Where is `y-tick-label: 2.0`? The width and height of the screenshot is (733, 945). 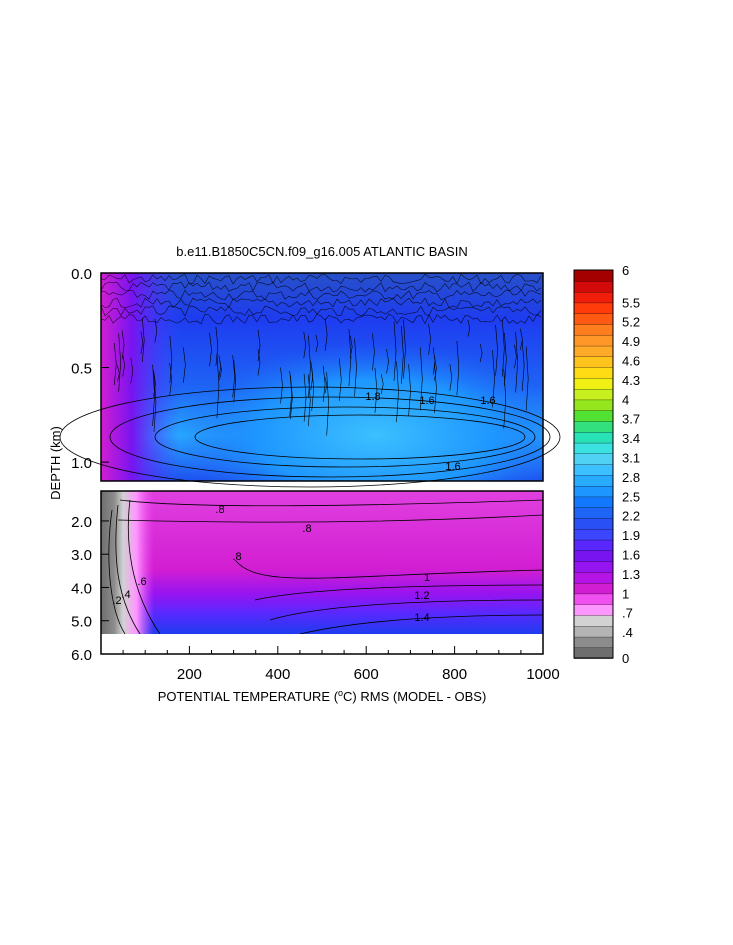
y-tick-label: 2.0 is located at coordinates (81, 522).